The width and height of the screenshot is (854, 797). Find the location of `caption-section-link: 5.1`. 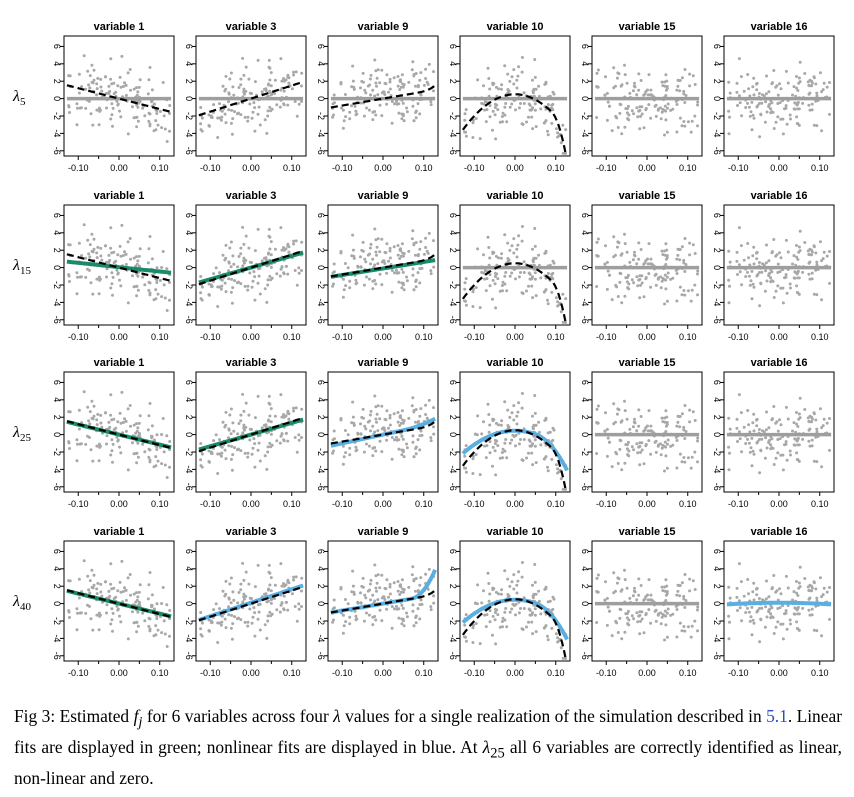

caption-section-link: 5.1 is located at coordinates (777, 716).